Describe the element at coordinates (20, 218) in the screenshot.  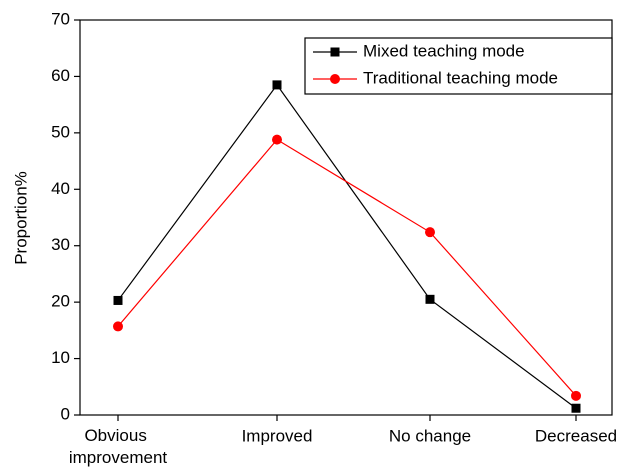
I see `y-axis-label: Proportion%` at that location.